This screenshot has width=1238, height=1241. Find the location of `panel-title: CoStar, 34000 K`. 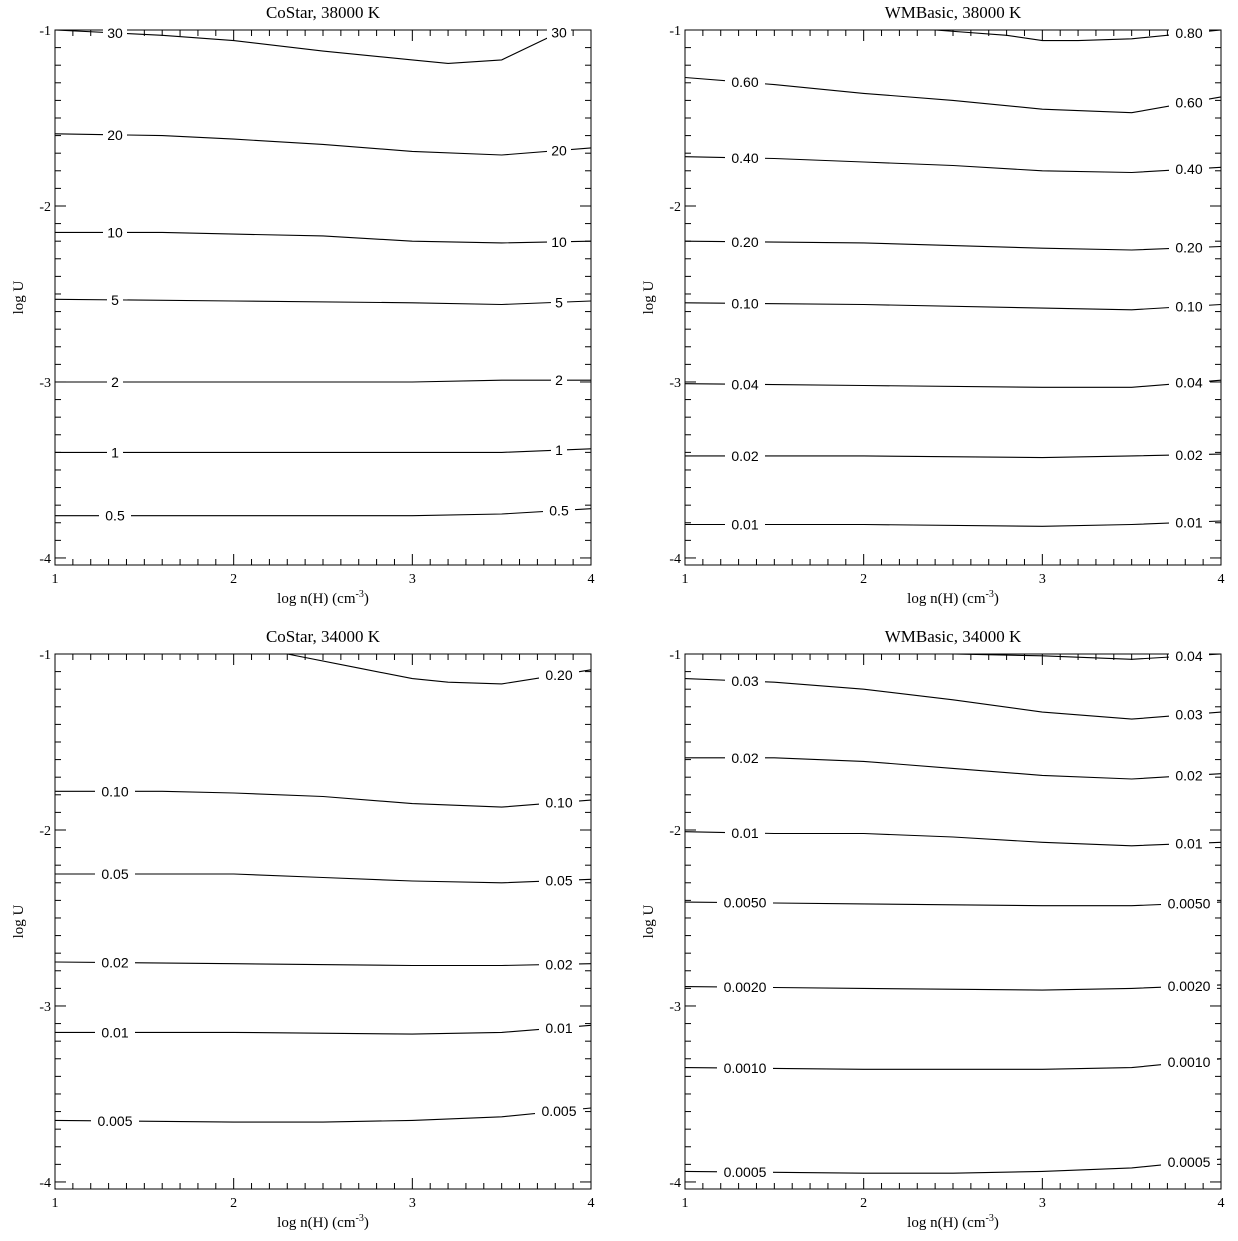

panel-title: CoStar, 34000 K is located at coordinates (323, 636).